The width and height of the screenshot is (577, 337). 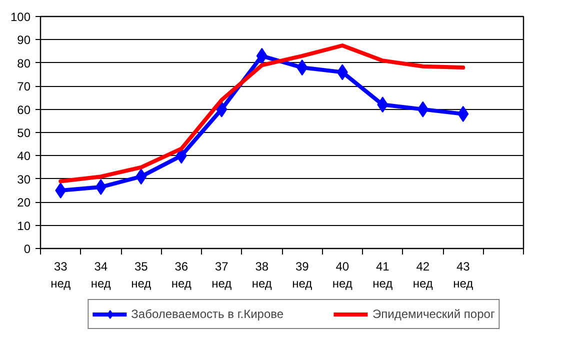 What do you see at coordinates (141, 275) in the screenshot?
I see `x-tick-label: 35 нед` at bounding box center [141, 275].